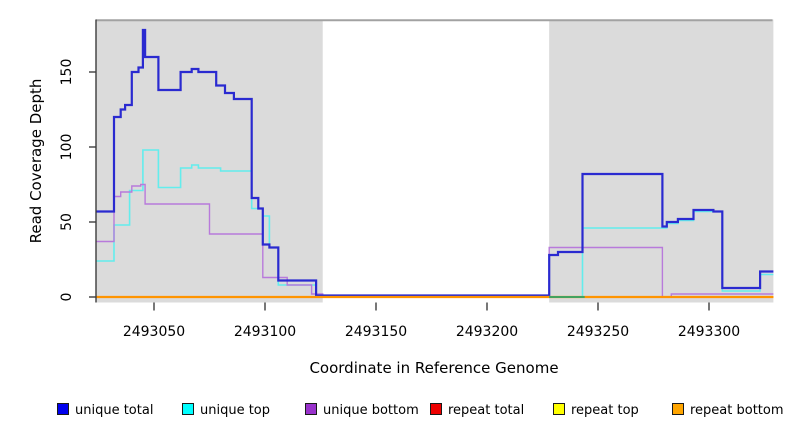 The height and width of the screenshot is (432, 792). Describe the element at coordinates (265, 332) in the screenshot. I see `x-tick-label-1: 2493100` at that location.